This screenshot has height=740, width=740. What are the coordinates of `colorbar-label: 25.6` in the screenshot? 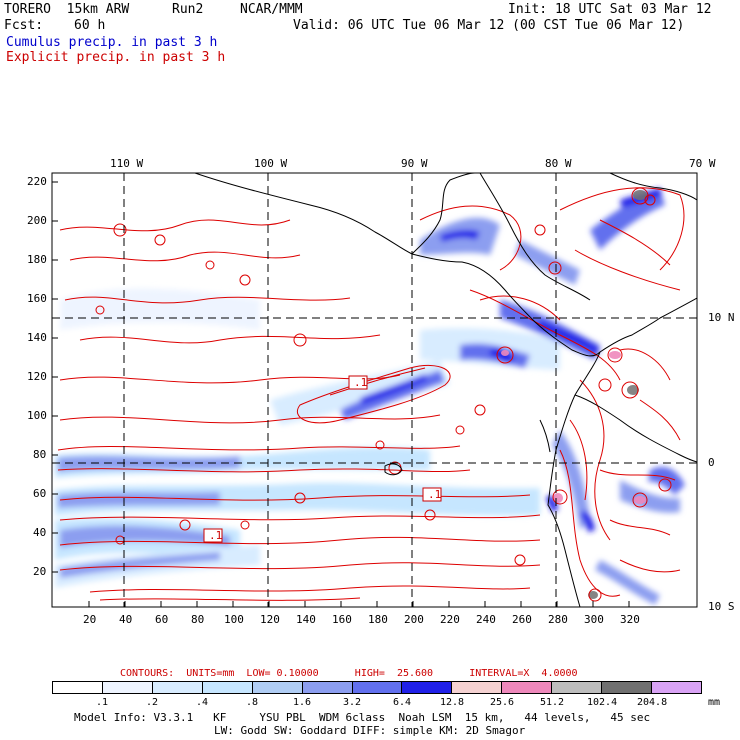 It's located at (502, 702).